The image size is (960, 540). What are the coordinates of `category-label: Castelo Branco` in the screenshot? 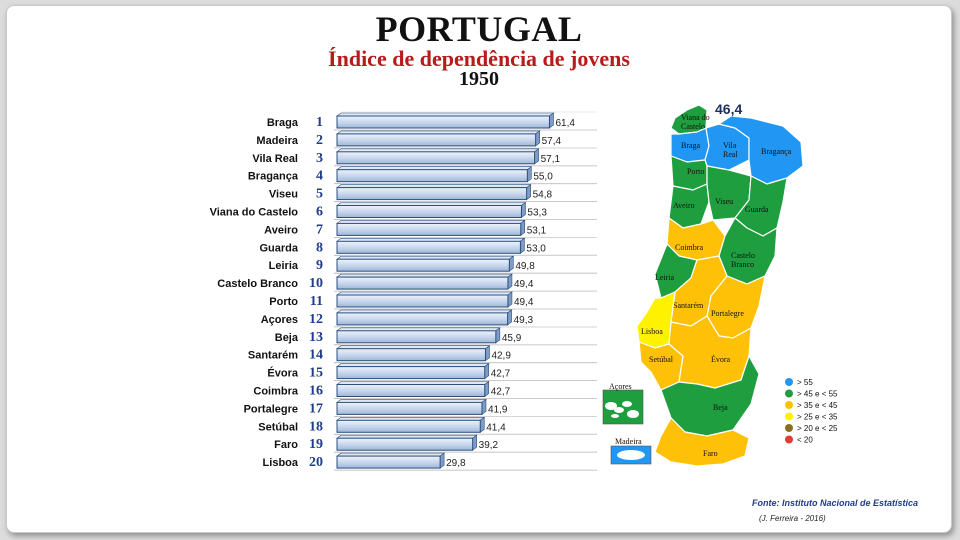 It's located at (257, 284).